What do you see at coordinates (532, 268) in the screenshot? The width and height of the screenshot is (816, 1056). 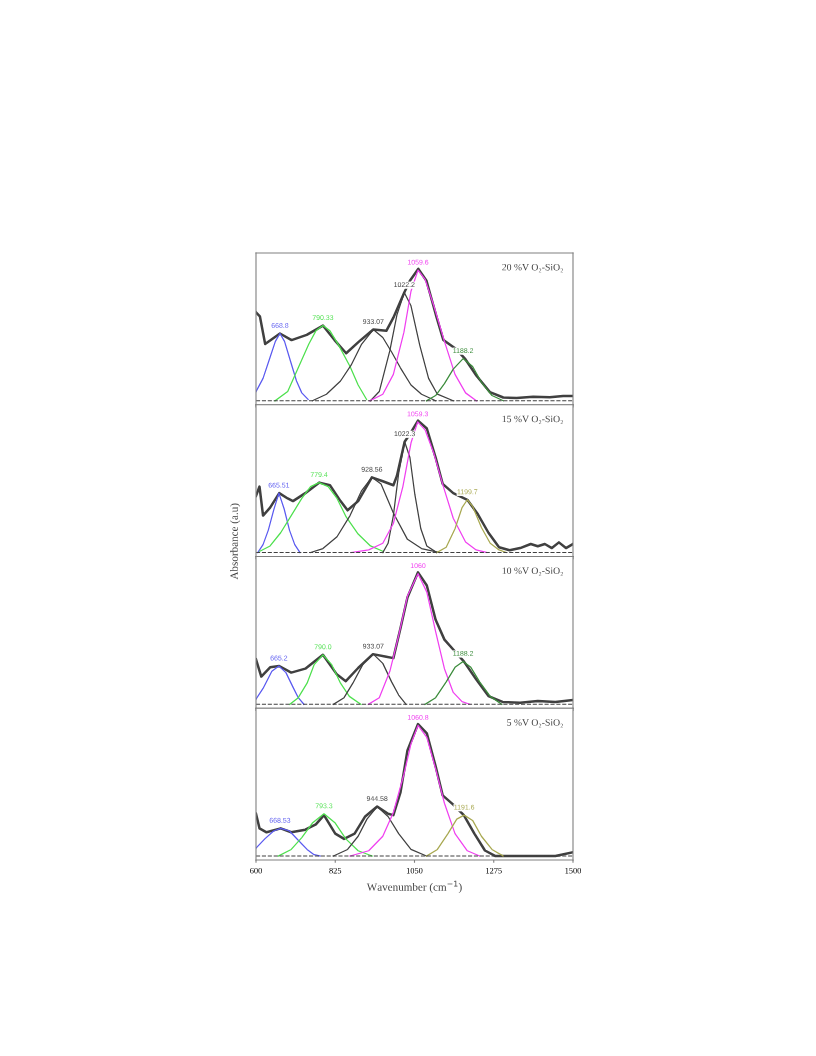 I see `chart-title: 20 %V O₂-SiO₂` at bounding box center [532, 268].